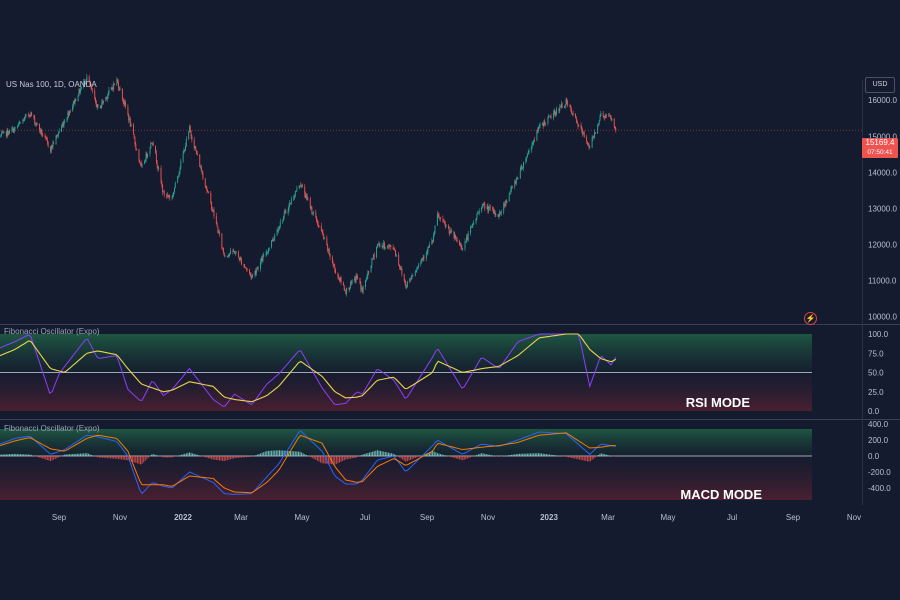  What do you see at coordinates (608, 517) in the screenshot?
I see `time-axis-tick: Mar` at bounding box center [608, 517].